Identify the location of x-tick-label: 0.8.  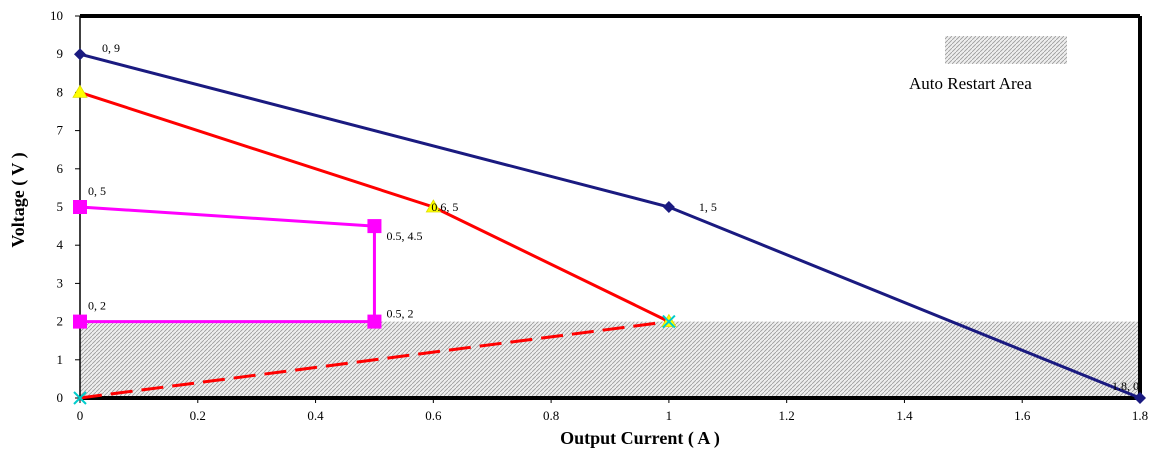
(551, 415).